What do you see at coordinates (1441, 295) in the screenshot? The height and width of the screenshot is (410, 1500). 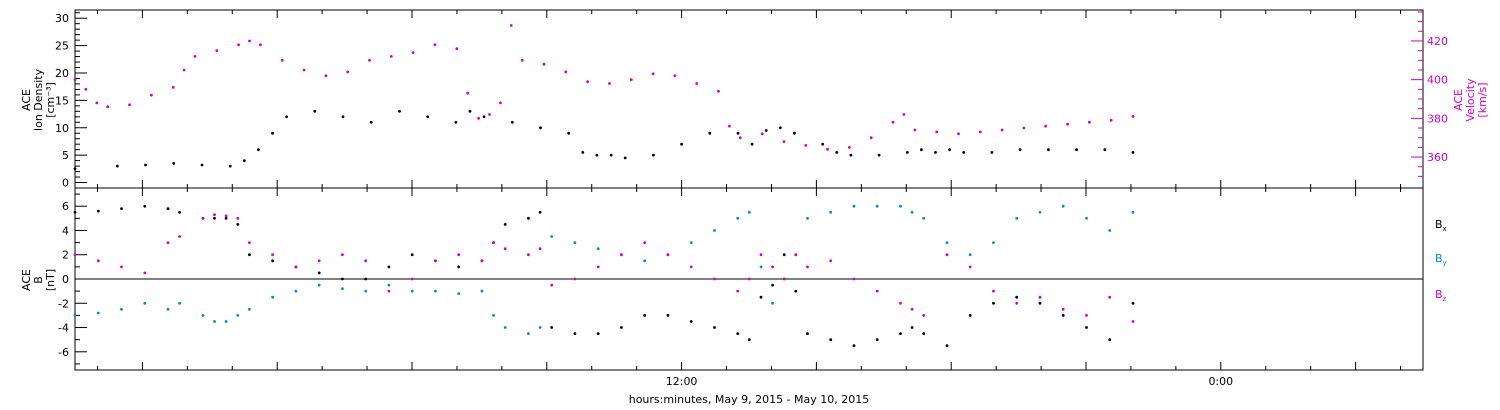 I see `legend-bz: Bz` at bounding box center [1441, 295].